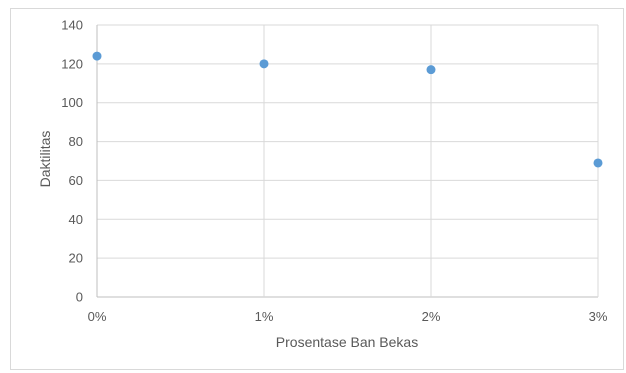  I want to click on y-tick-label: 0, so click(79, 297).